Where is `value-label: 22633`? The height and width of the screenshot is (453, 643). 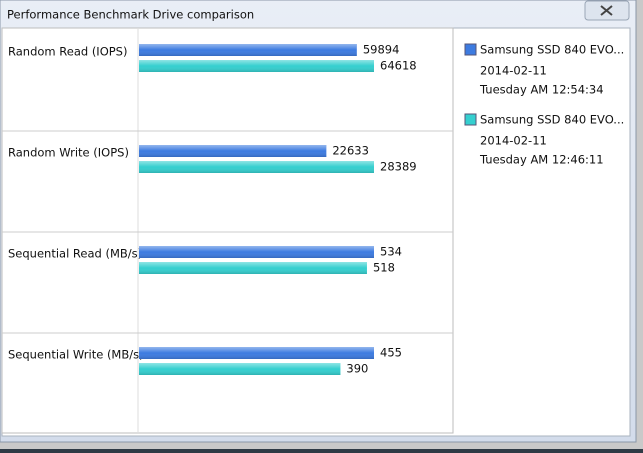 value-label: 22633 is located at coordinates (350, 151).